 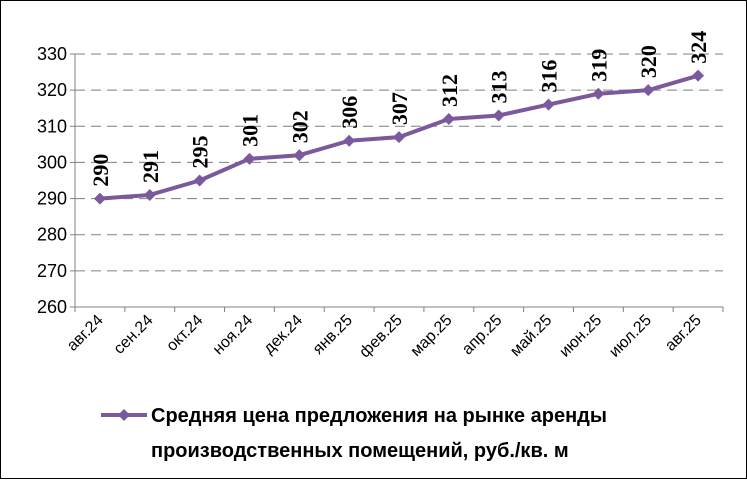 What do you see at coordinates (150, 166) in the screenshot?
I see `data-label: 291` at bounding box center [150, 166].